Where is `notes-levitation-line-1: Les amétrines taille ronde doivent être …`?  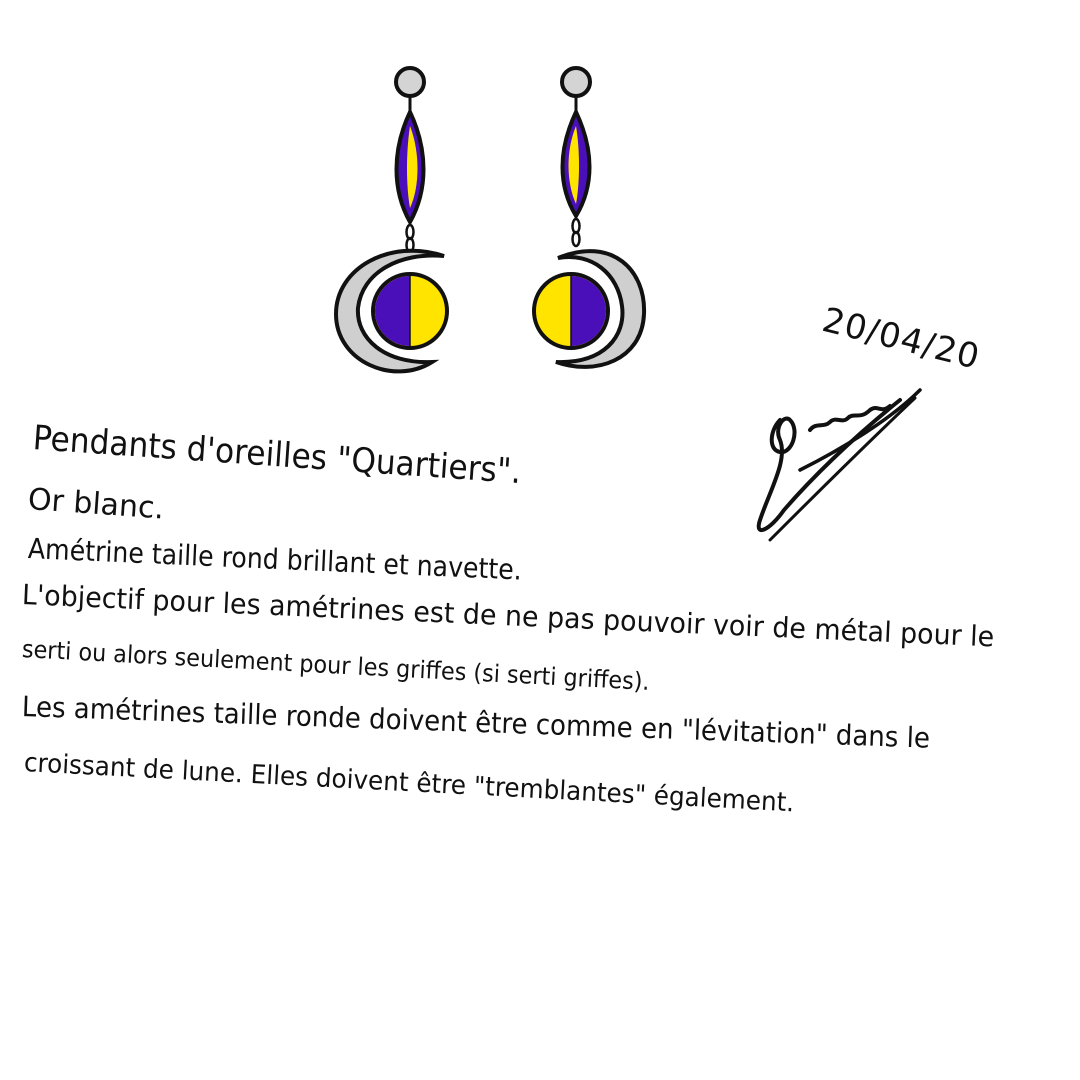
notes-levitation-line-1: Les amétrines taille ronde doivent être … is located at coordinates (476, 722).